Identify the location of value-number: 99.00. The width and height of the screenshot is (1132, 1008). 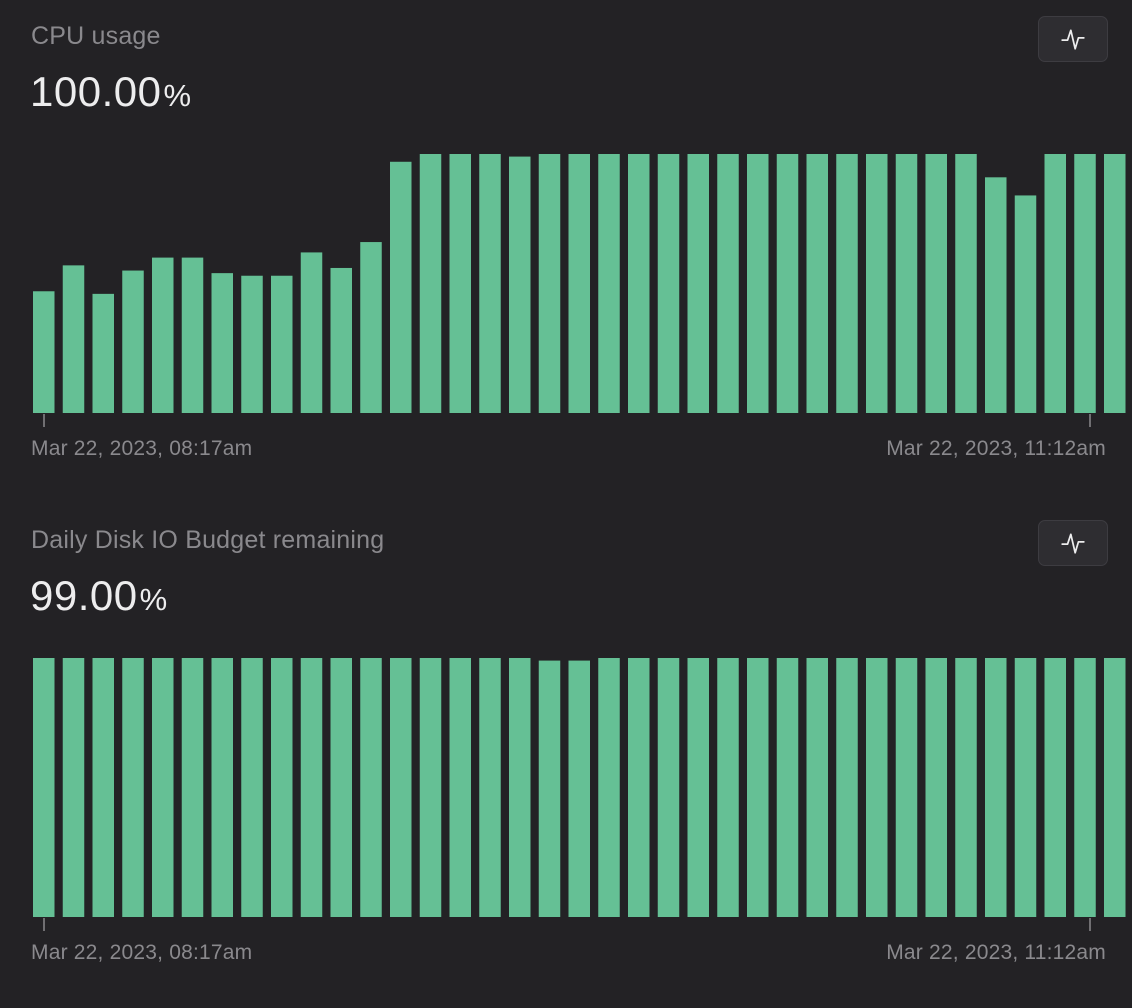
(84, 595).